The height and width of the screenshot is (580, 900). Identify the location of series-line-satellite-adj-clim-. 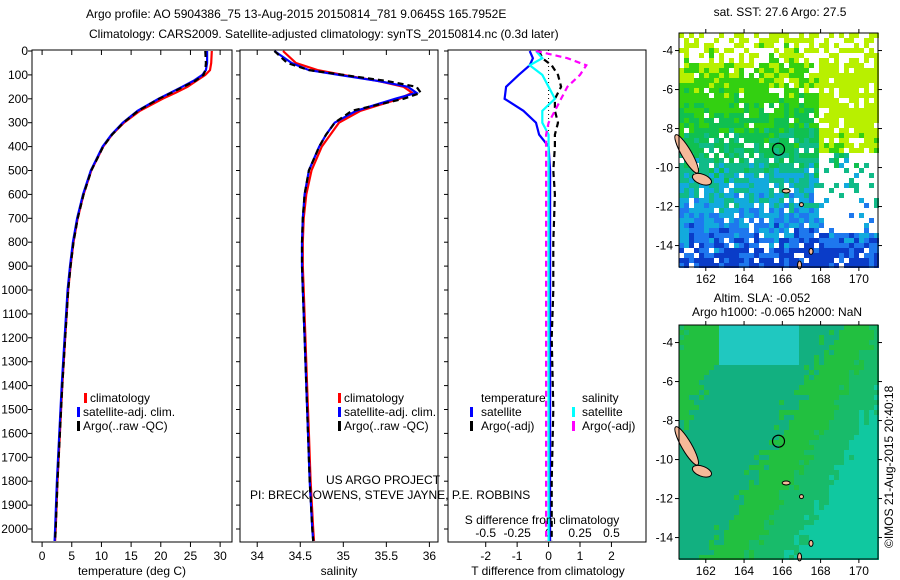
(346, 296).